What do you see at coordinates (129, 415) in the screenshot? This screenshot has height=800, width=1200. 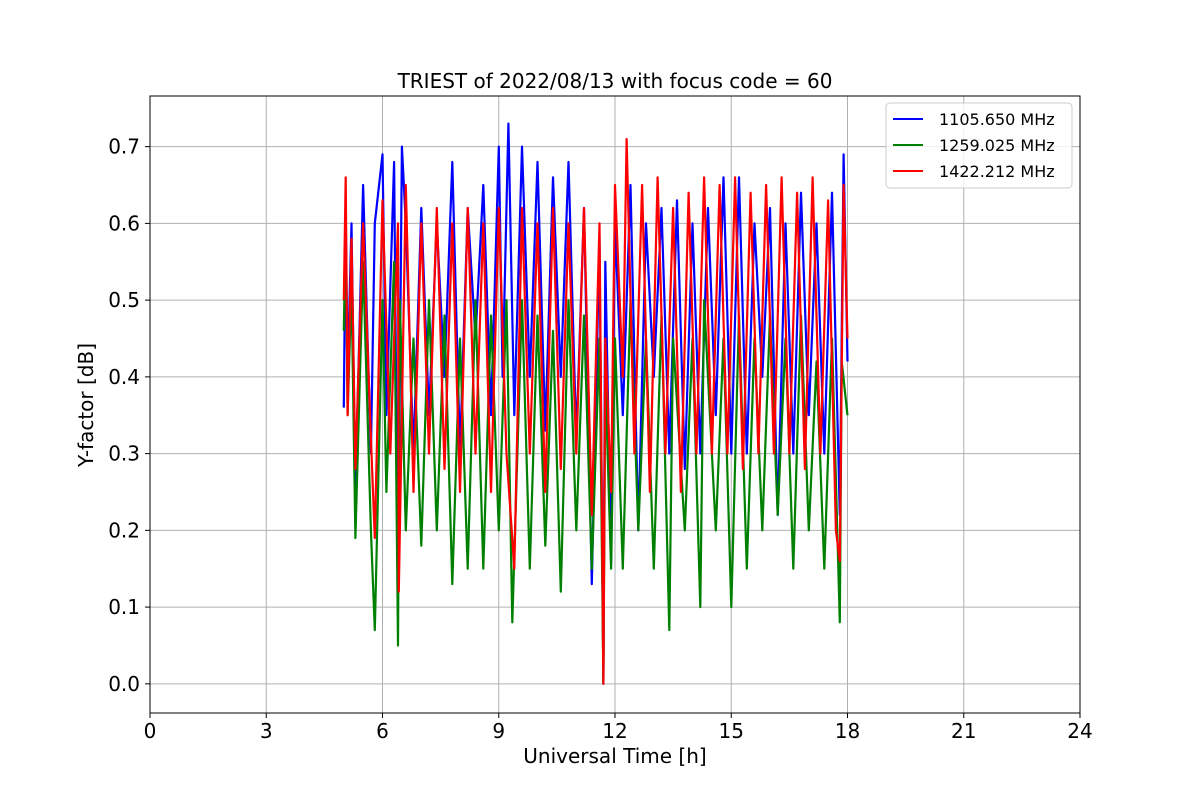 I see `y-axis: 0.0 0.1 0.2 0.3 0.4 0.5 0.6 0.7` at bounding box center [129, 415].